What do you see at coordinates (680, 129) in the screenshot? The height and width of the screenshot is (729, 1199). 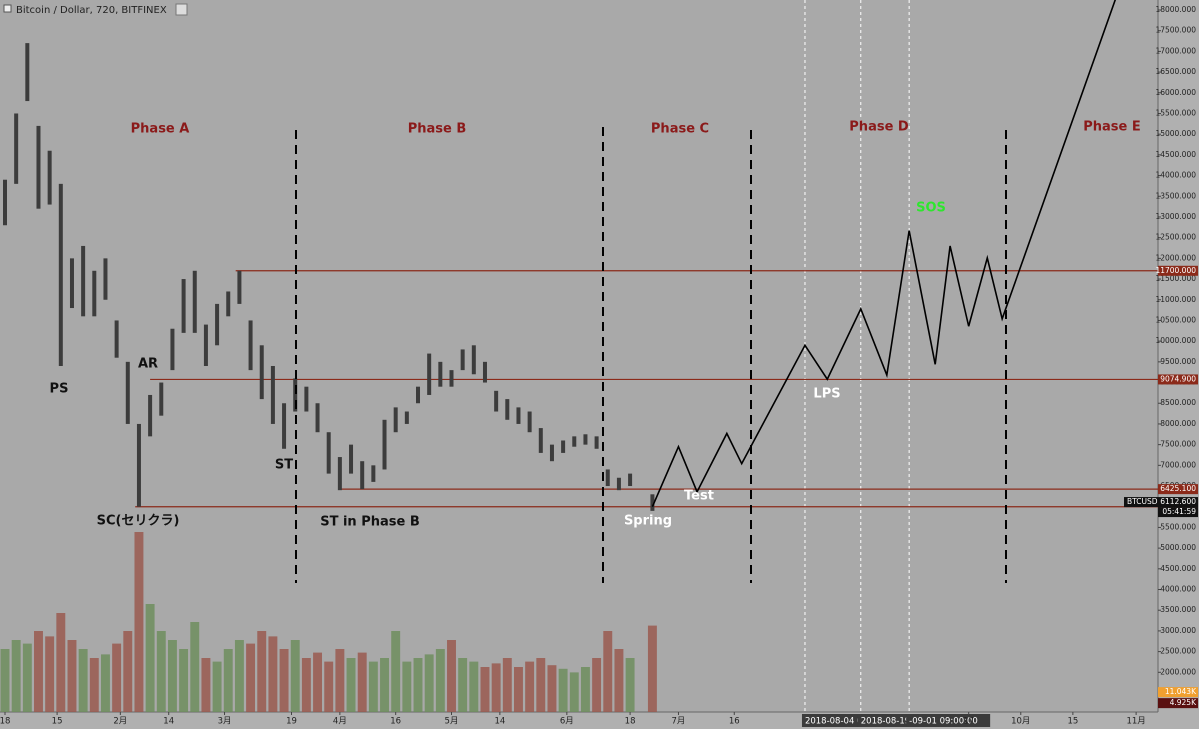 I see `phase-label: Phase C` at bounding box center [680, 129].